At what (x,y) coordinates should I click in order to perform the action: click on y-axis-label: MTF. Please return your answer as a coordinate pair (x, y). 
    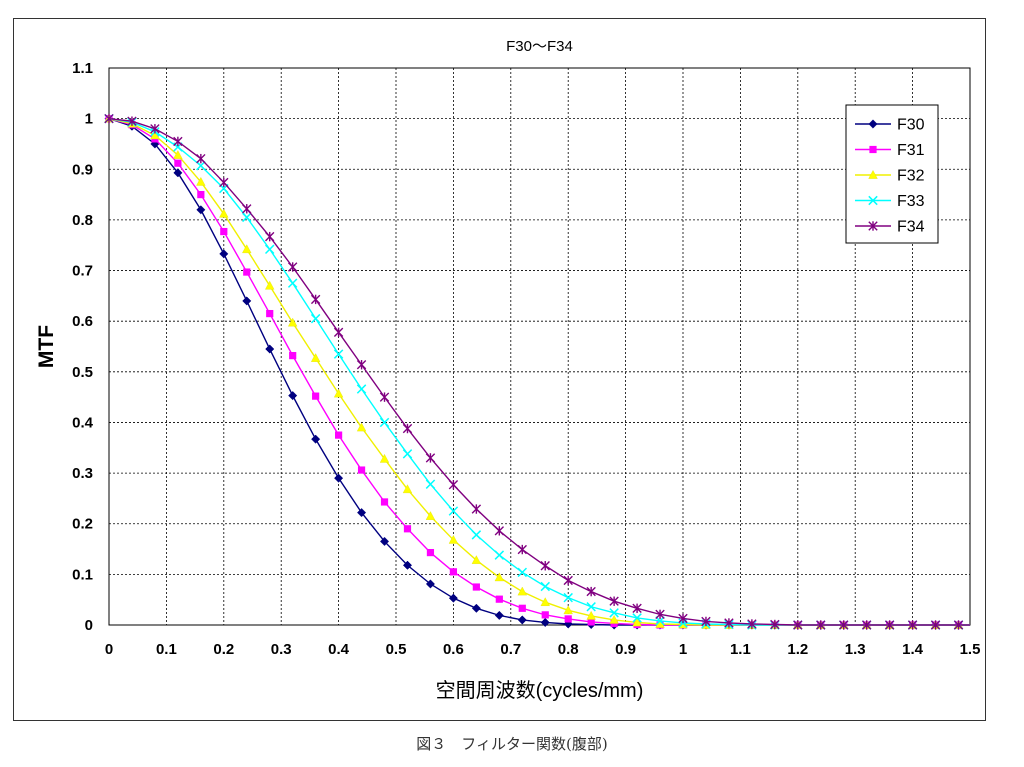
    Looking at the image, I should click on (46, 346).